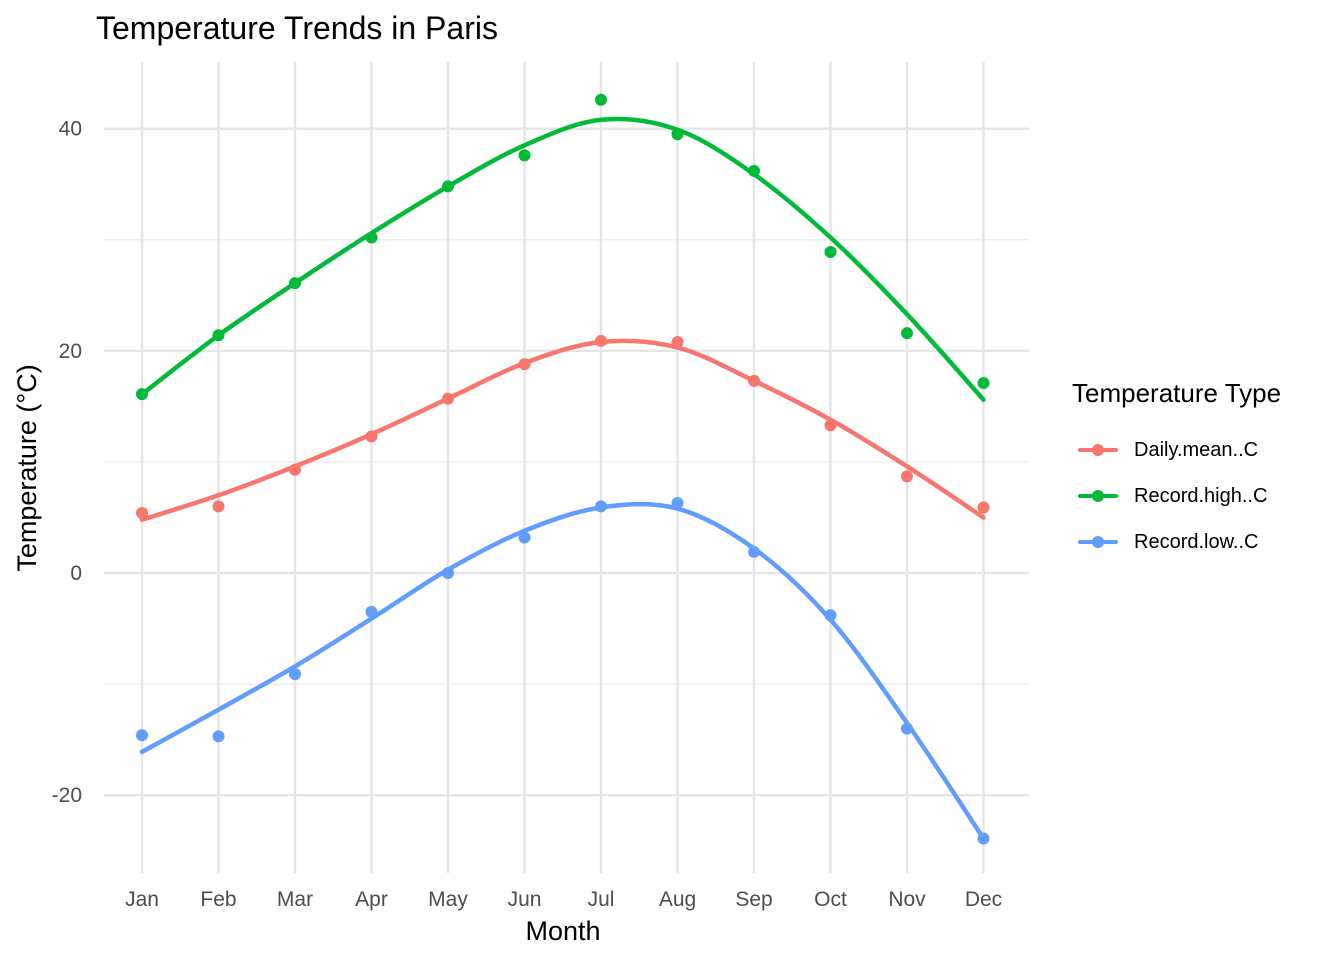  I want to click on y-tick-label: 40, so click(70, 129).